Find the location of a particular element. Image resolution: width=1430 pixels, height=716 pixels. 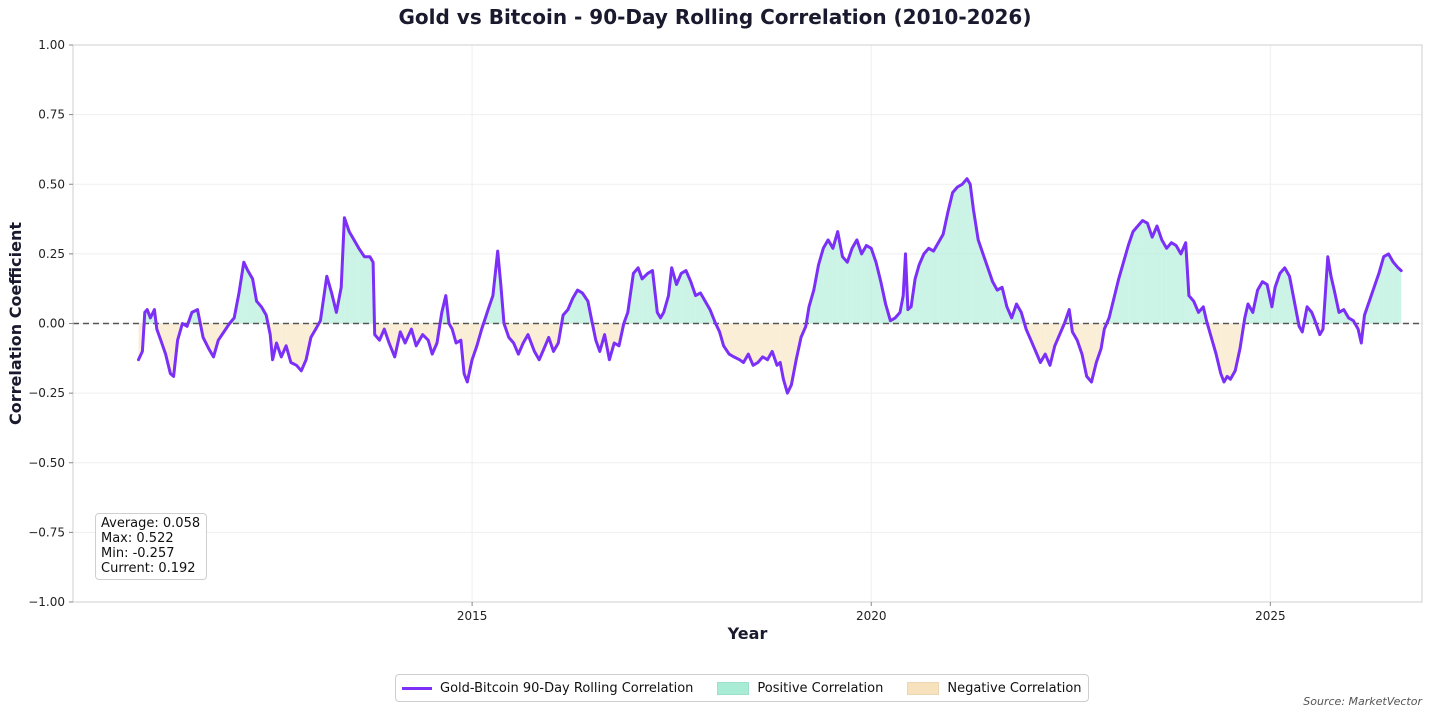

stat-max: Max: 0.522 is located at coordinates (137, 538).